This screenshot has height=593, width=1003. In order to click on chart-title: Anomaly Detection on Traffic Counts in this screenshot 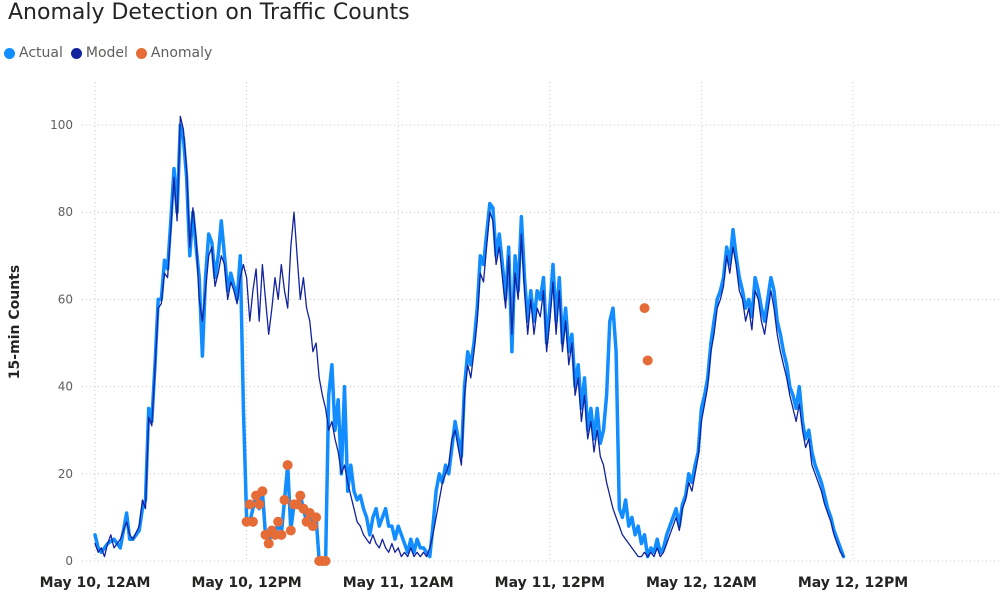, I will do `click(209, 12)`.